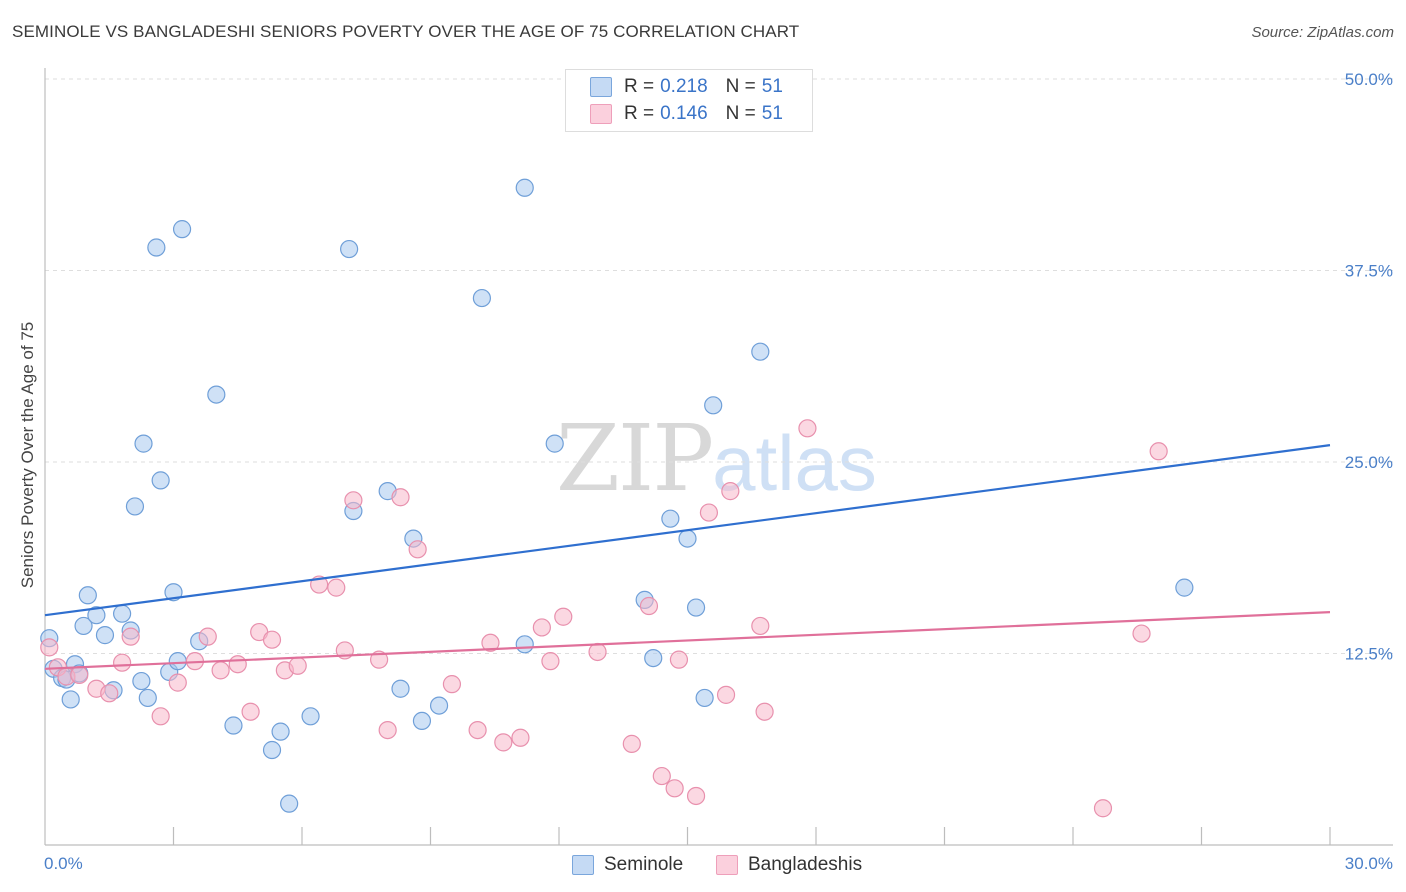  Describe the element at coordinates (686, 114) in the screenshot. I see `legend-row-bangladeshis: R = 0.146 N = 51` at that location.